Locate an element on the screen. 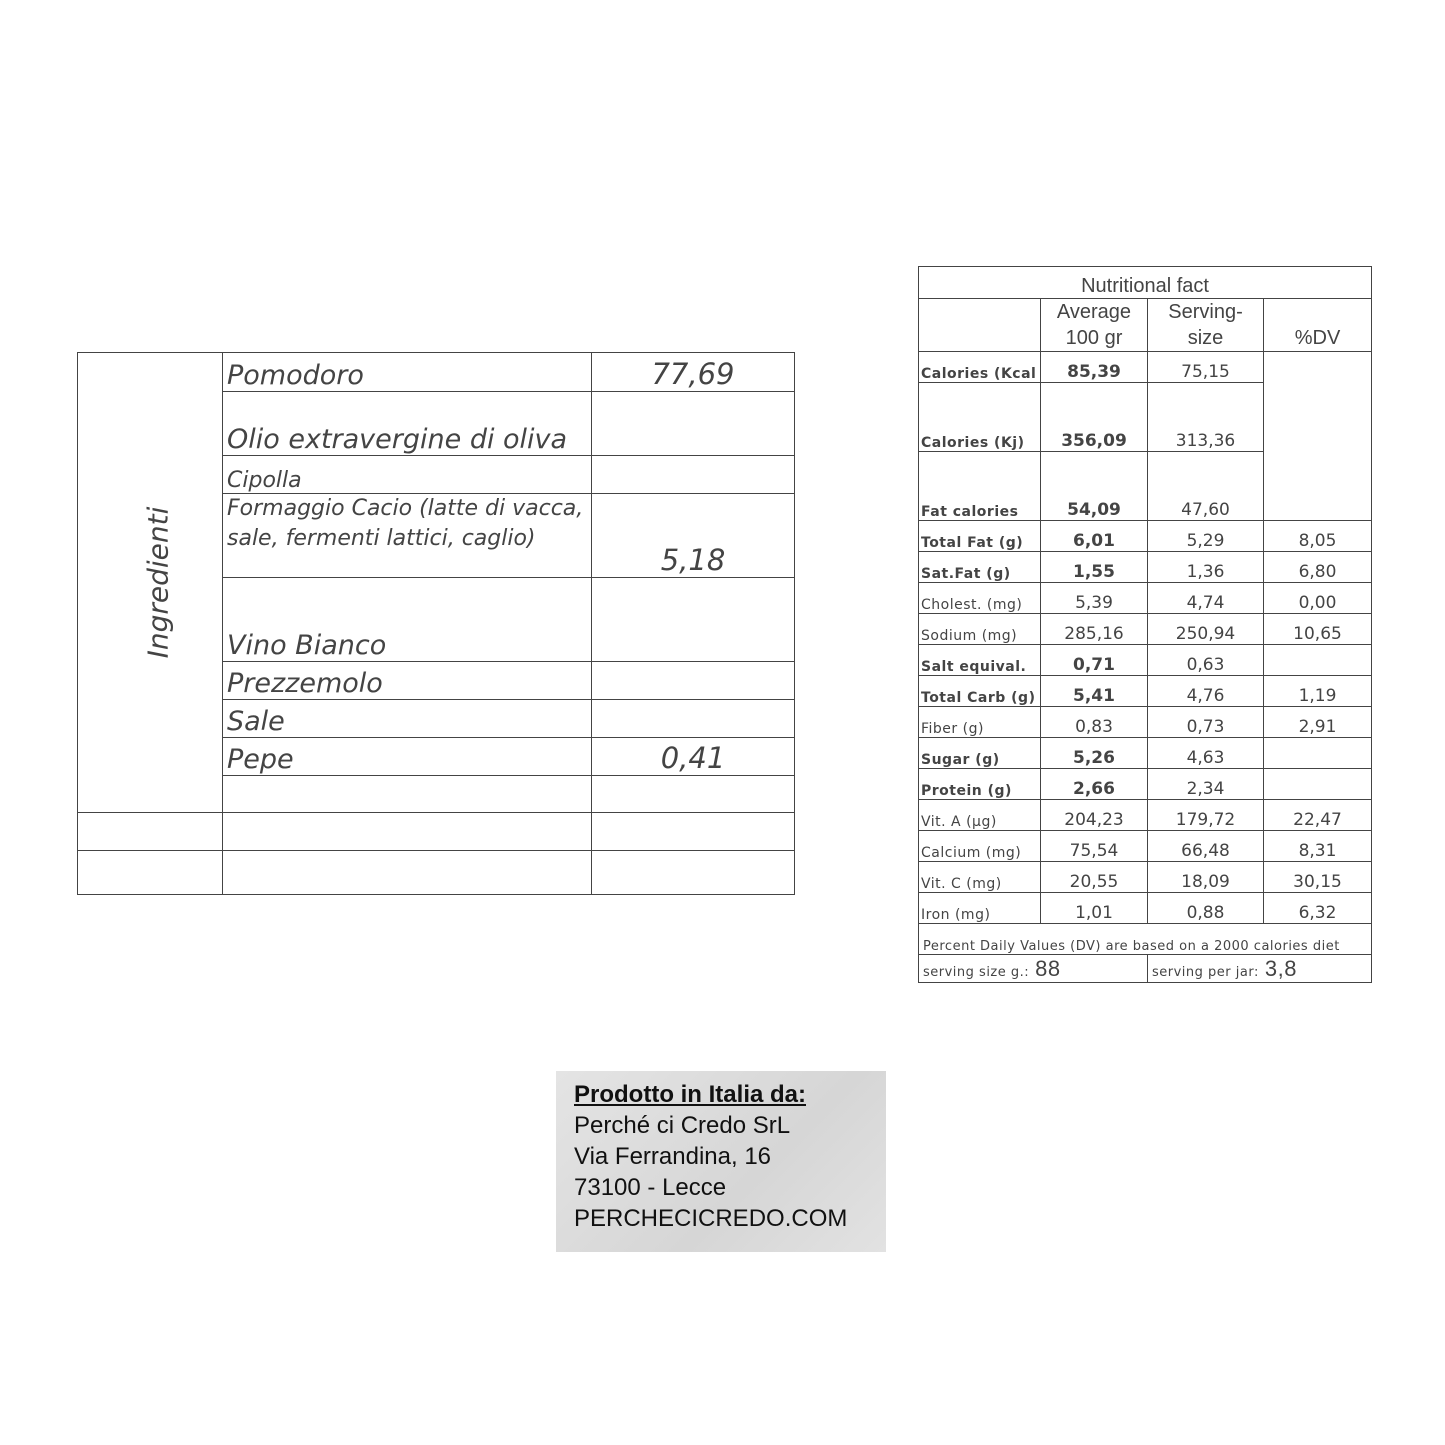 This screenshot has height=1445, width=1445. nutrition-row: Calcium (mg) 75,54 66,48 8,31 is located at coordinates (1145, 846).